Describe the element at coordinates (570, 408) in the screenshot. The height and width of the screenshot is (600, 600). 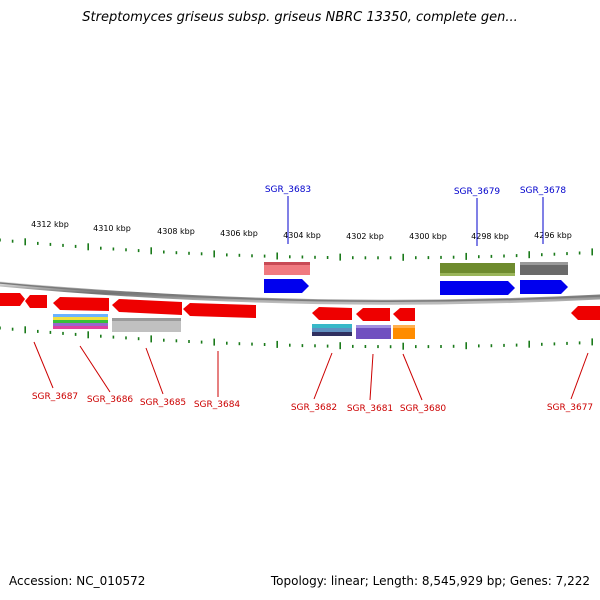
I see `gene-label-SGR_3677: SGR_3677` at that location.